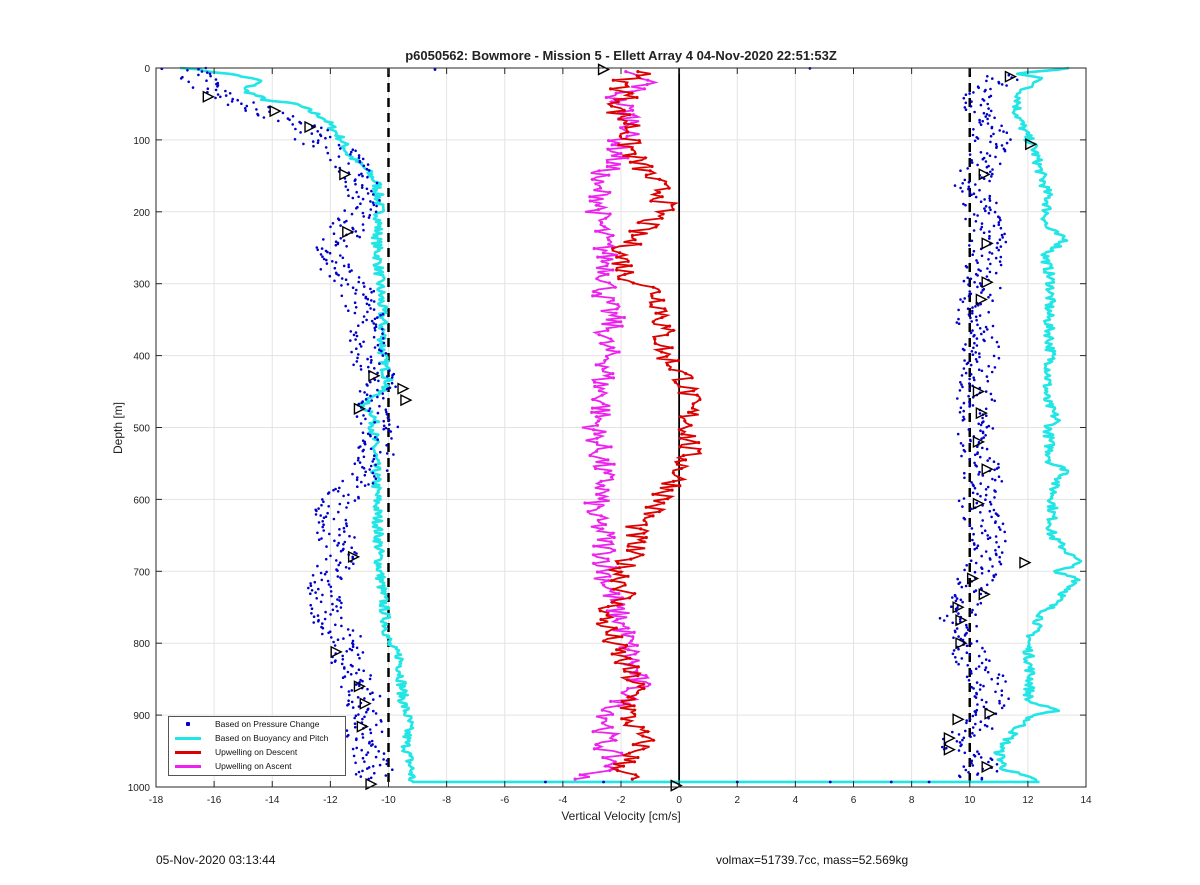 The width and height of the screenshot is (1200, 885). What do you see at coordinates (141, 572) in the screenshot?
I see `y-tick-label: 700` at bounding box center [141, 572].